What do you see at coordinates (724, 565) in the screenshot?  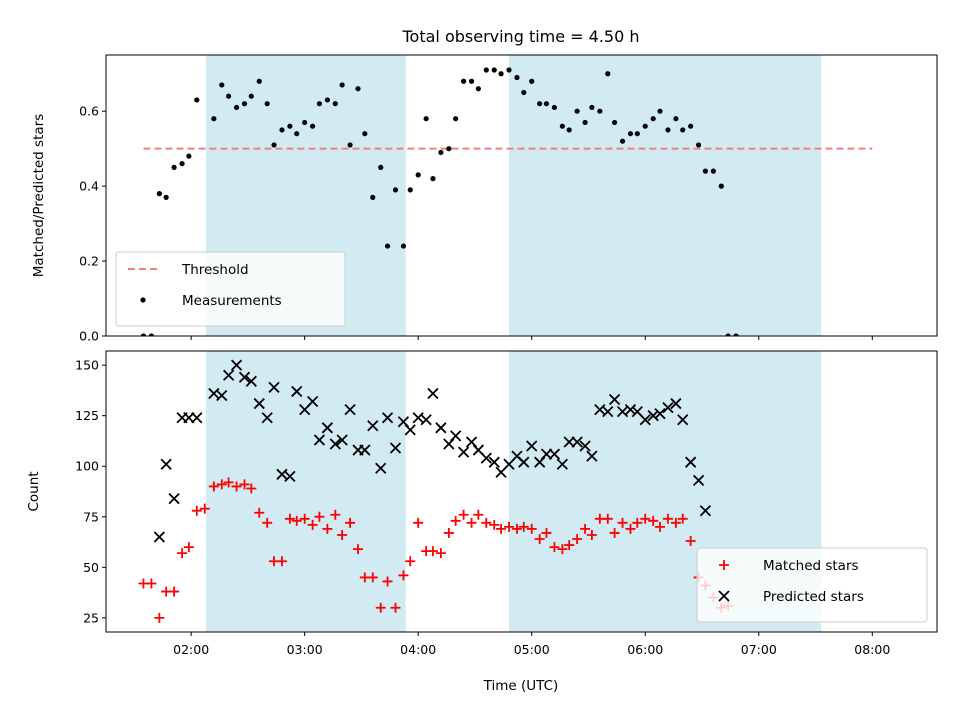 I see `legend-swatch` at bounding box center [724, 565].